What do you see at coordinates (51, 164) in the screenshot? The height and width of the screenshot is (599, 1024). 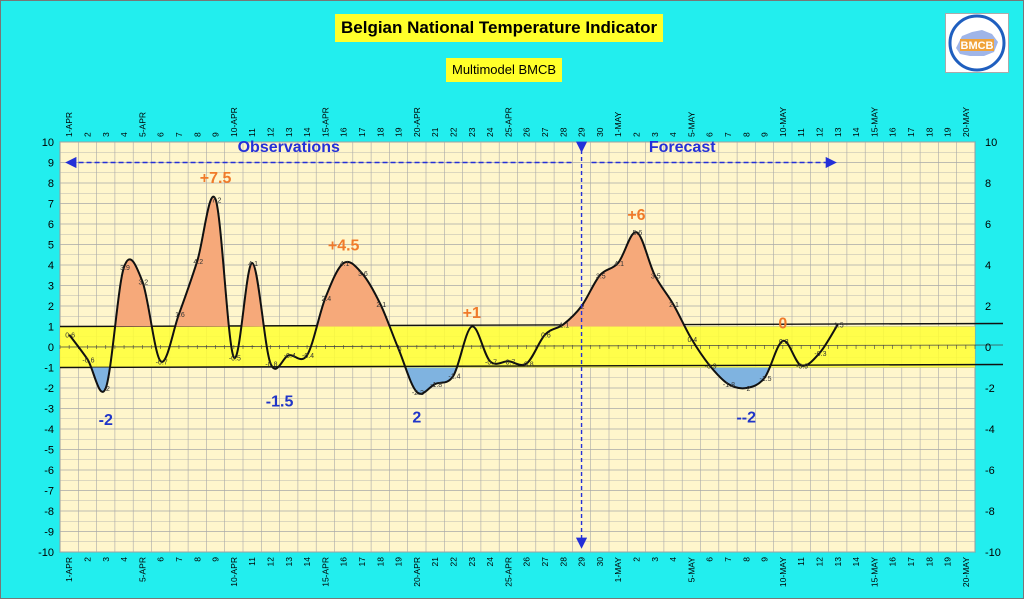 I see `y-tick-label: 9` at bounding box center [51, 164].